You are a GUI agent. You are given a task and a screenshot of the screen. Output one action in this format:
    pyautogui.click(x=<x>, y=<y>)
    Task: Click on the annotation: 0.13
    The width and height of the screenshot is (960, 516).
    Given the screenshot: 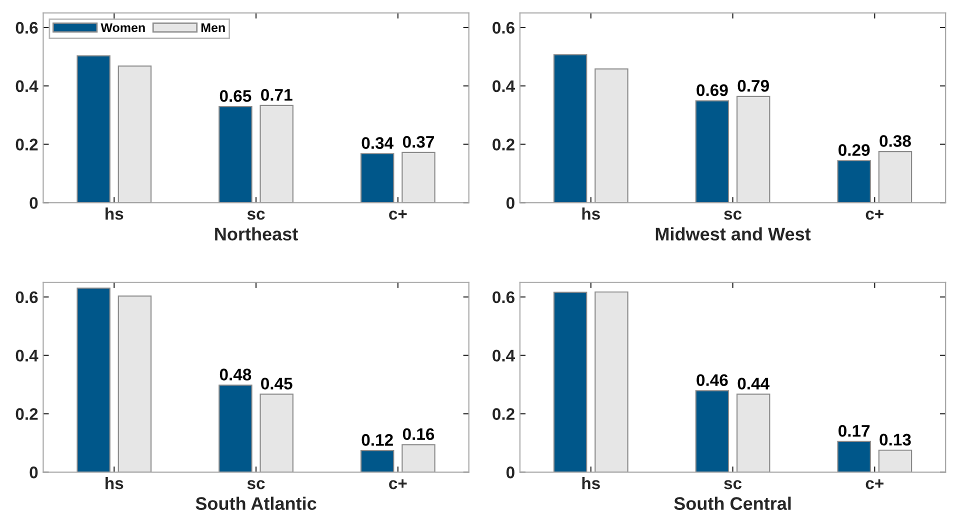 What is the action you would take?
    pyautogui.click(x=895, y=440)
    